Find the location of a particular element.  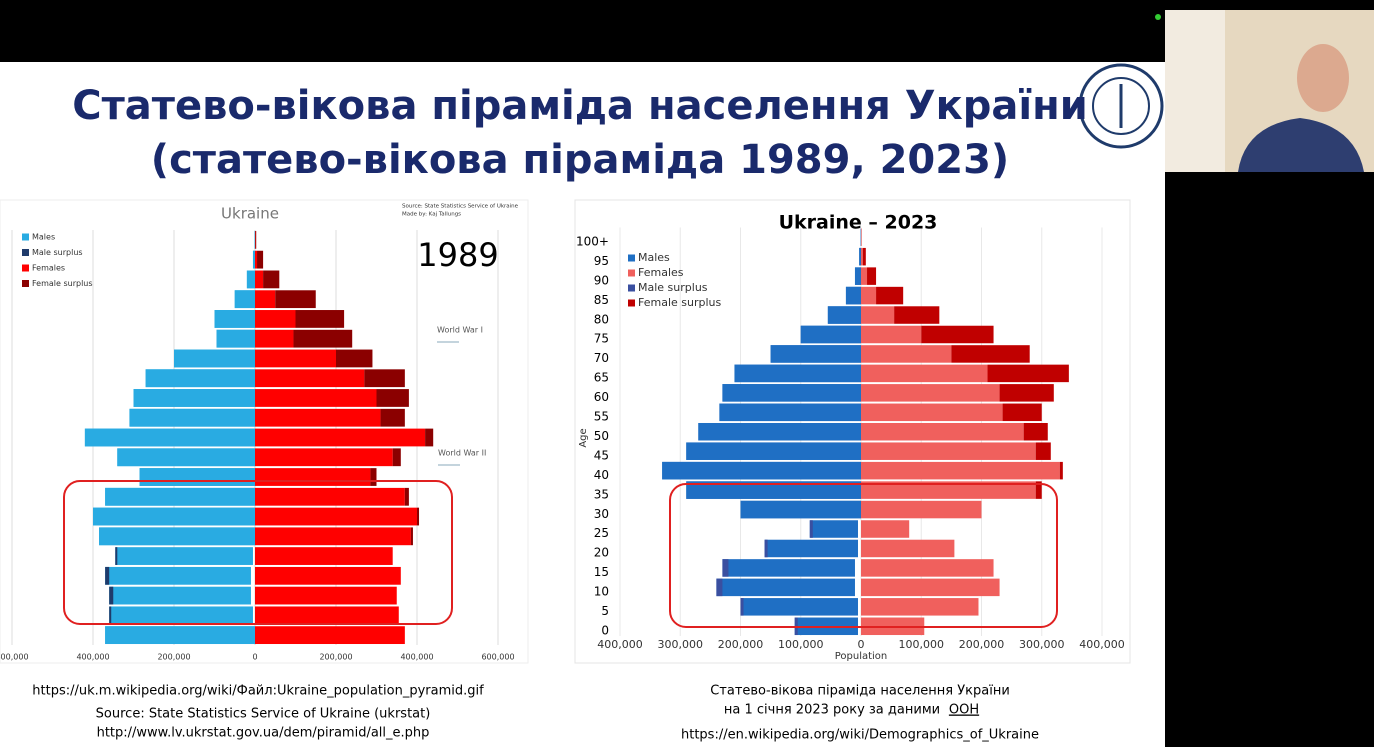

y-tick-label: 85 is located at coordinates (601, 300).